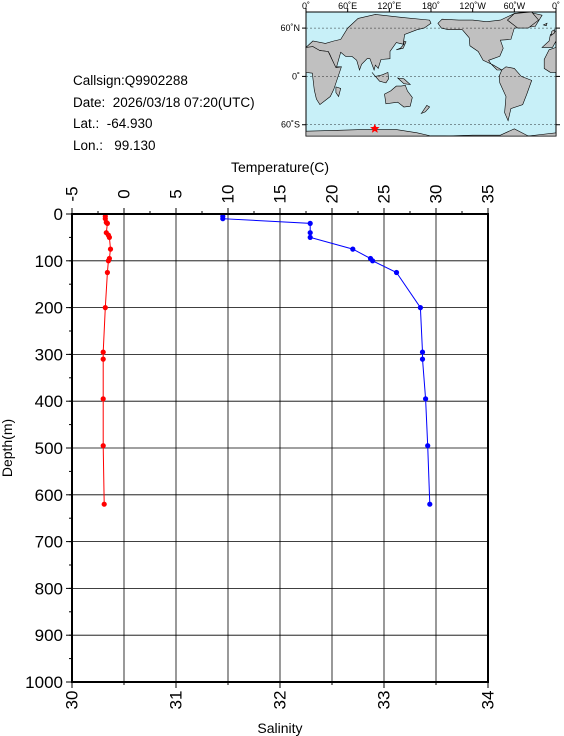  I want to click on station-marker, so click(375, 128).